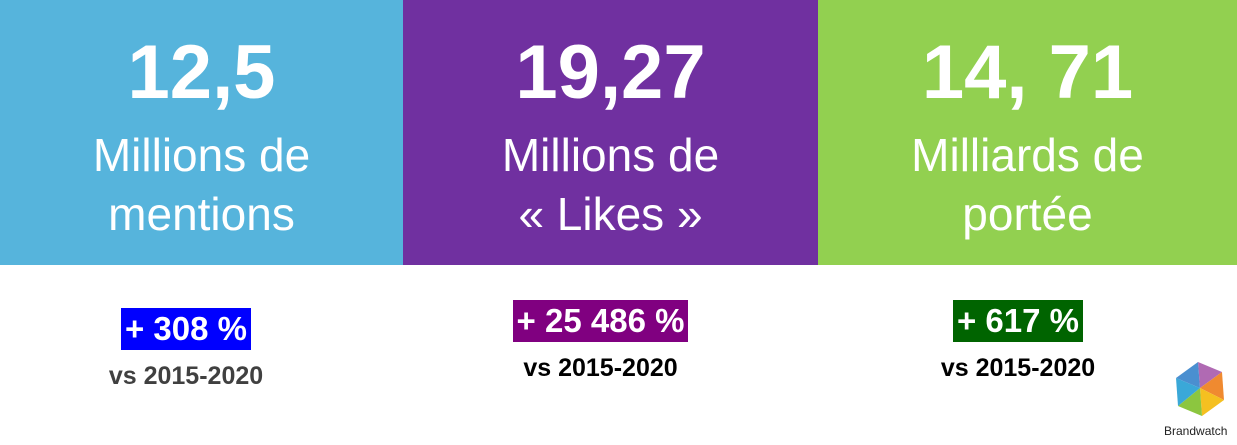 Image resolution: width=1237 pixels, height=445 pixels. Describe the element at coordinates (201, 214) in the screenshot. I see `stat-label: mentions` at that location.